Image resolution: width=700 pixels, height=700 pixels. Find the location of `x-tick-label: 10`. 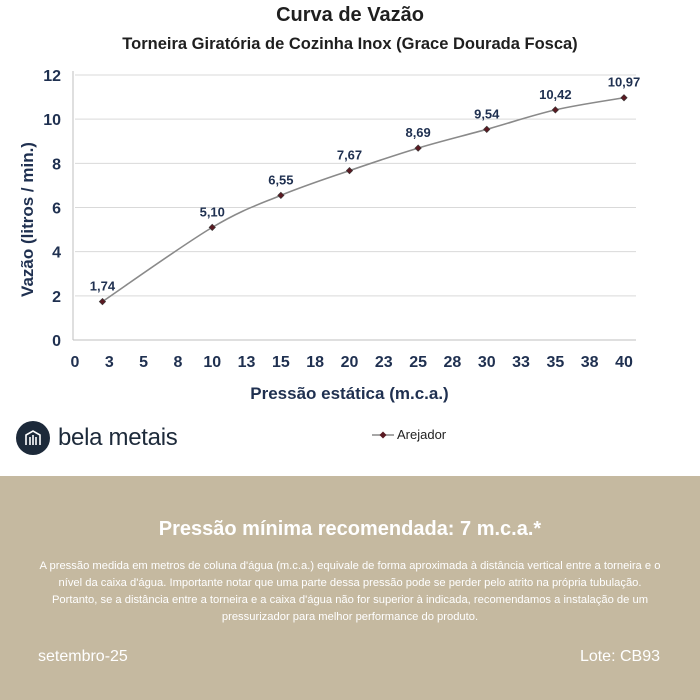

x-tick-label: 10 is located at coordinates (212, 362).